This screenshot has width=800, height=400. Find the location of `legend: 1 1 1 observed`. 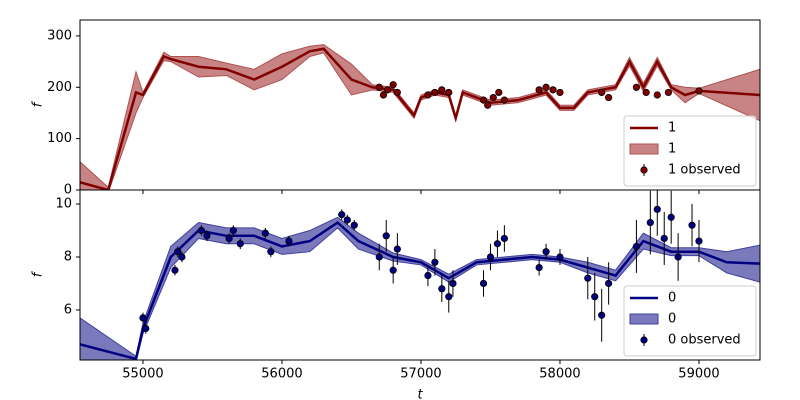

legend: 1 1 1 observed is located at coordinates (690, 151).